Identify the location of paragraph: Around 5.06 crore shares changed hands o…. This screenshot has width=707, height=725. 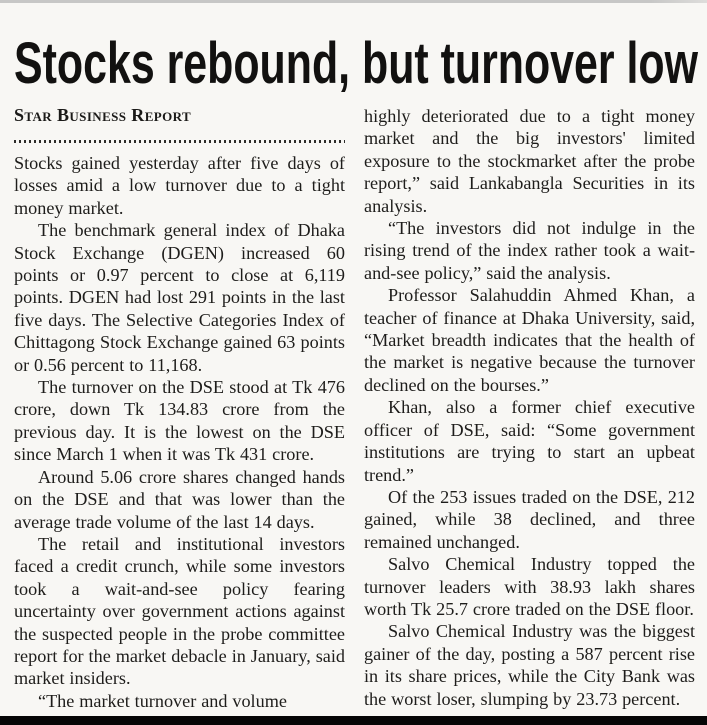
(179, 499).